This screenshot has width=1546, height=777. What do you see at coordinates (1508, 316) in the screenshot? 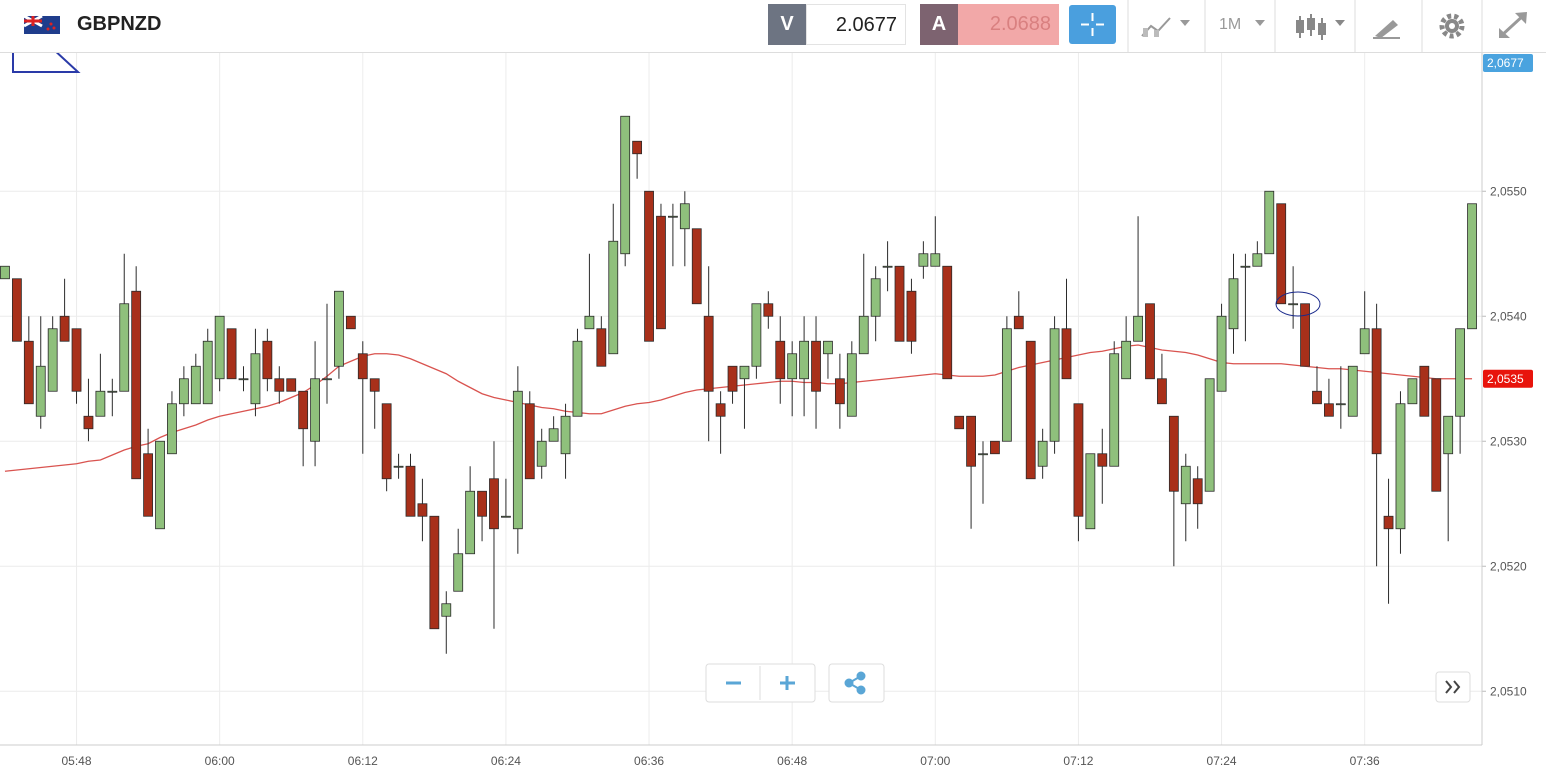
I see `y-tick-label: 2,0540` at bounding box center [1508, 316].